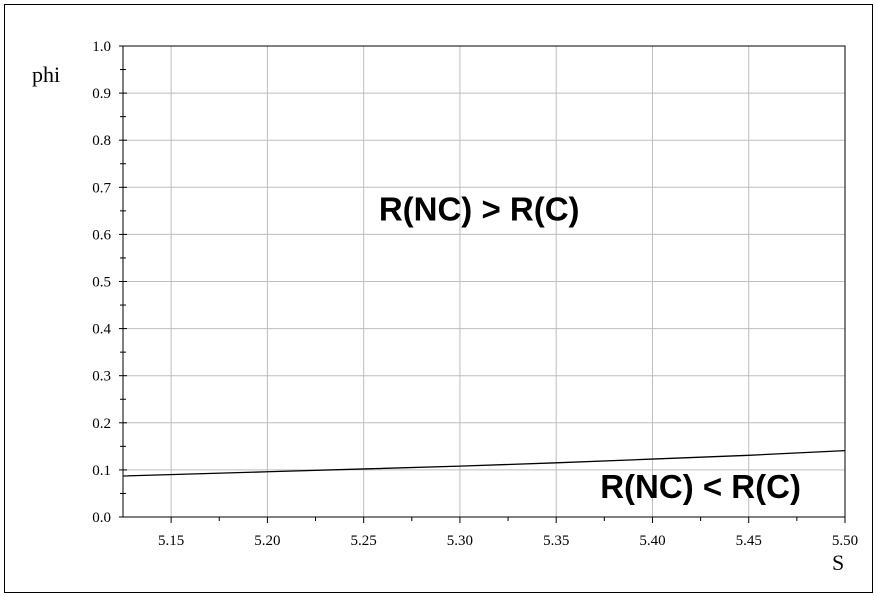 The height and width of the screenshot is (597, 877). I want to click on y-tick-label: 0.7, so click(101, 188).